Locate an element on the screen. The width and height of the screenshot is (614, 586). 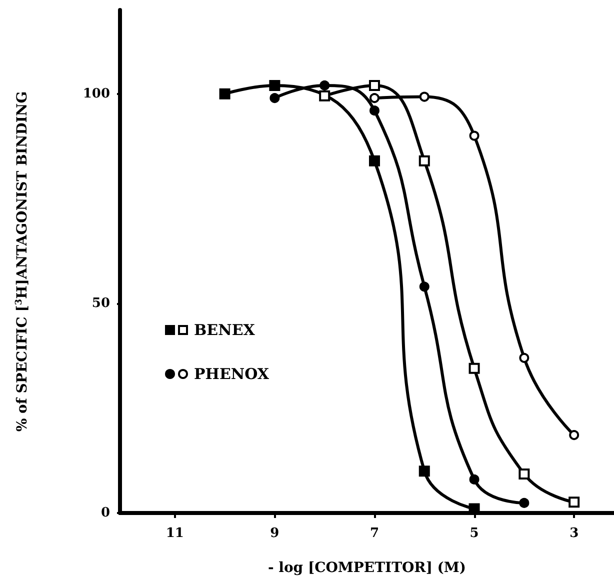
x-tick-label: 7 is located at coordinates (375, 533).